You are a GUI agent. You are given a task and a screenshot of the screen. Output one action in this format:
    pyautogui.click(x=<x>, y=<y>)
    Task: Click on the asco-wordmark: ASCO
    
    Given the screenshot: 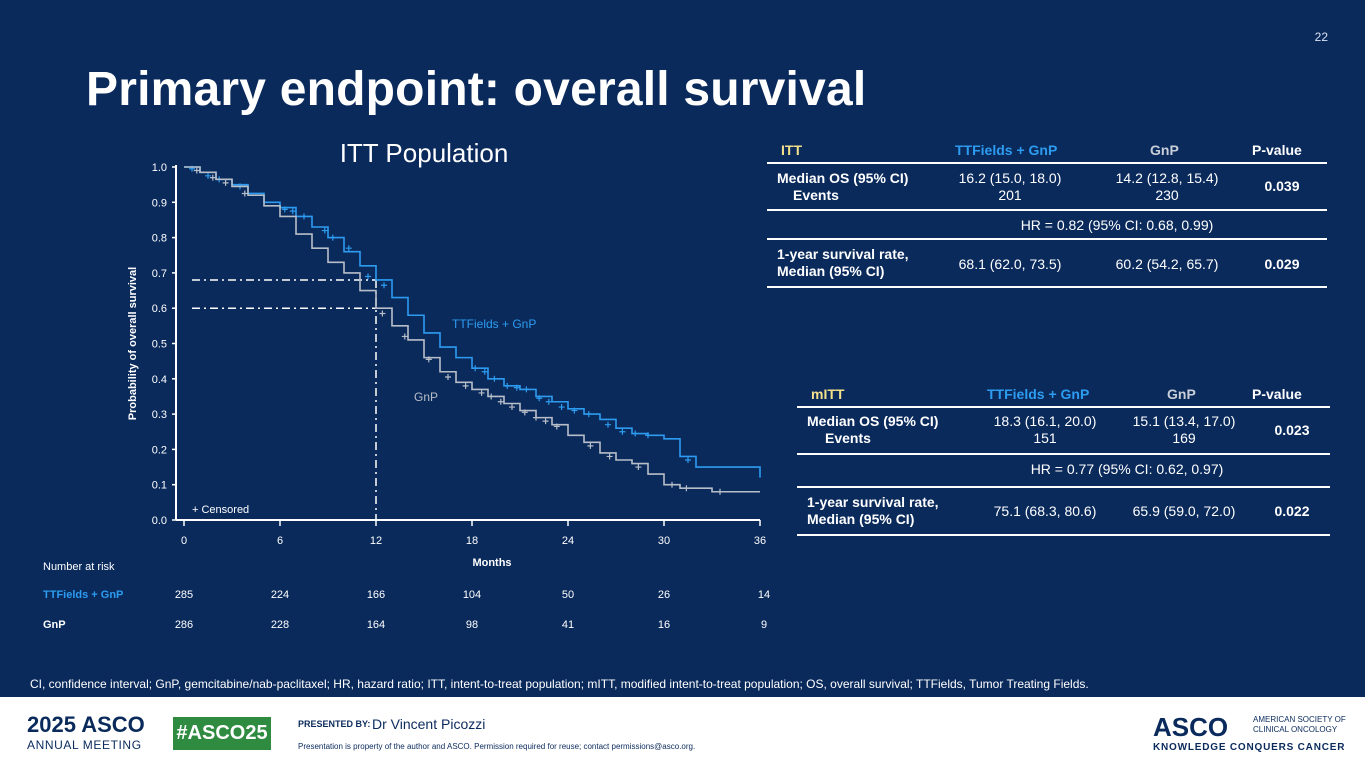 What is the action you would take?
    pyautogui.click(x=1191, y=727)
    